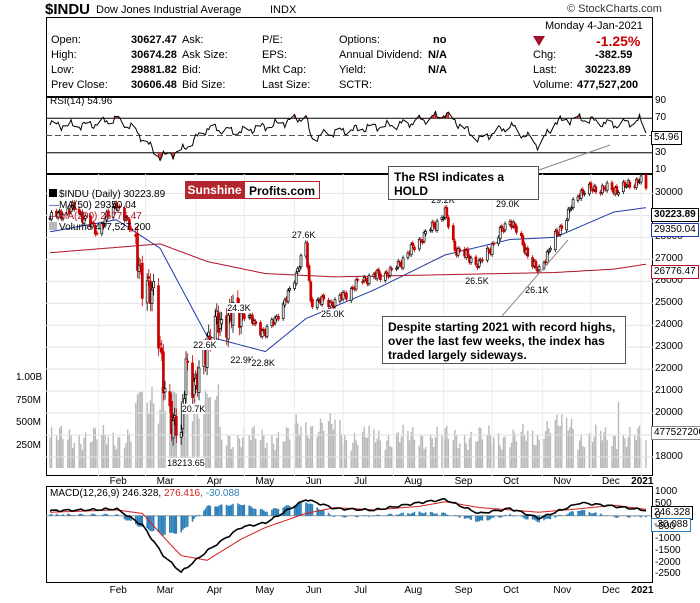  What do you see at coordinates (165, 481) in the screenshot?
I see `x-tick-label: Mar` at bounding box center [165, 481].